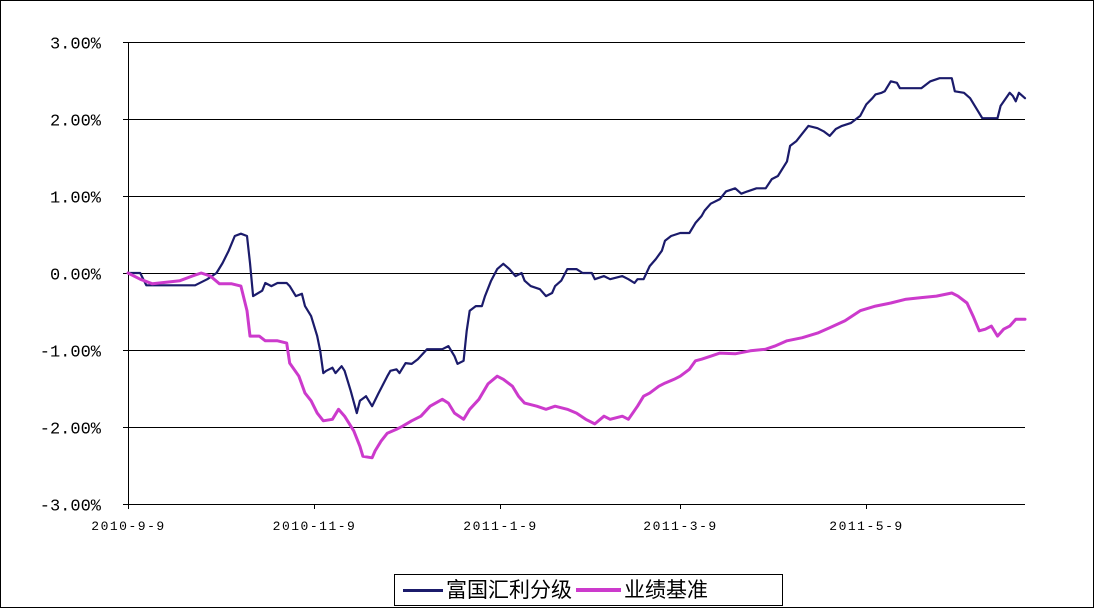  I want to click on x-tick-label: 2011-5-9, so click(866, 526).